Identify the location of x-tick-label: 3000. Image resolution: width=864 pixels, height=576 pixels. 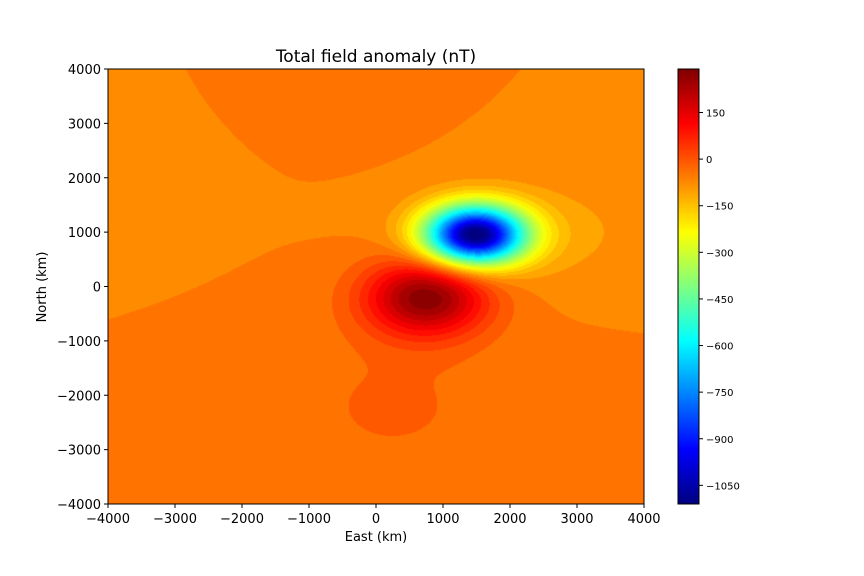
(576, 519).